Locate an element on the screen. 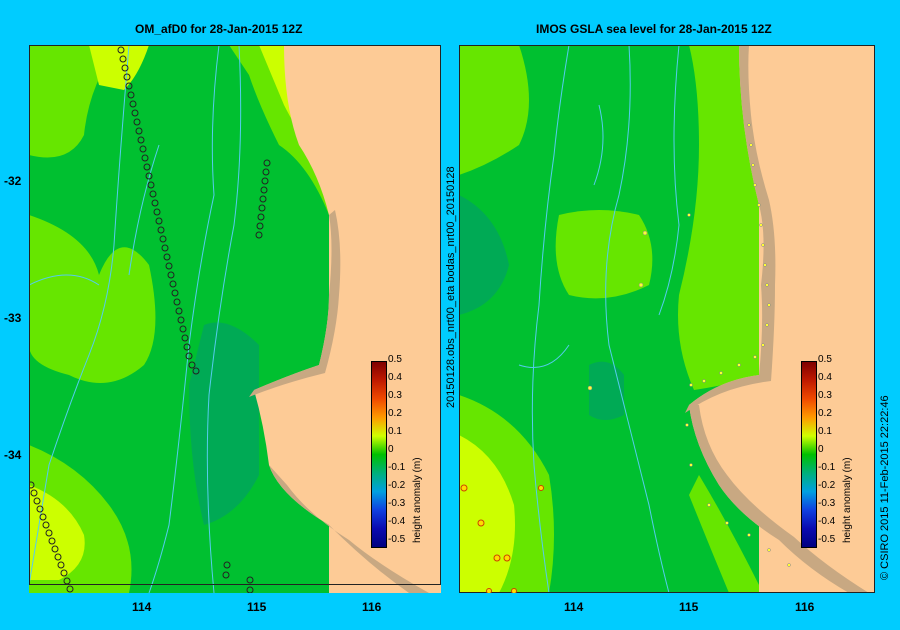 This screenshot has width=900, height=630. left-colorbar-tick: 0.3 is located at coordinates (395, 395).